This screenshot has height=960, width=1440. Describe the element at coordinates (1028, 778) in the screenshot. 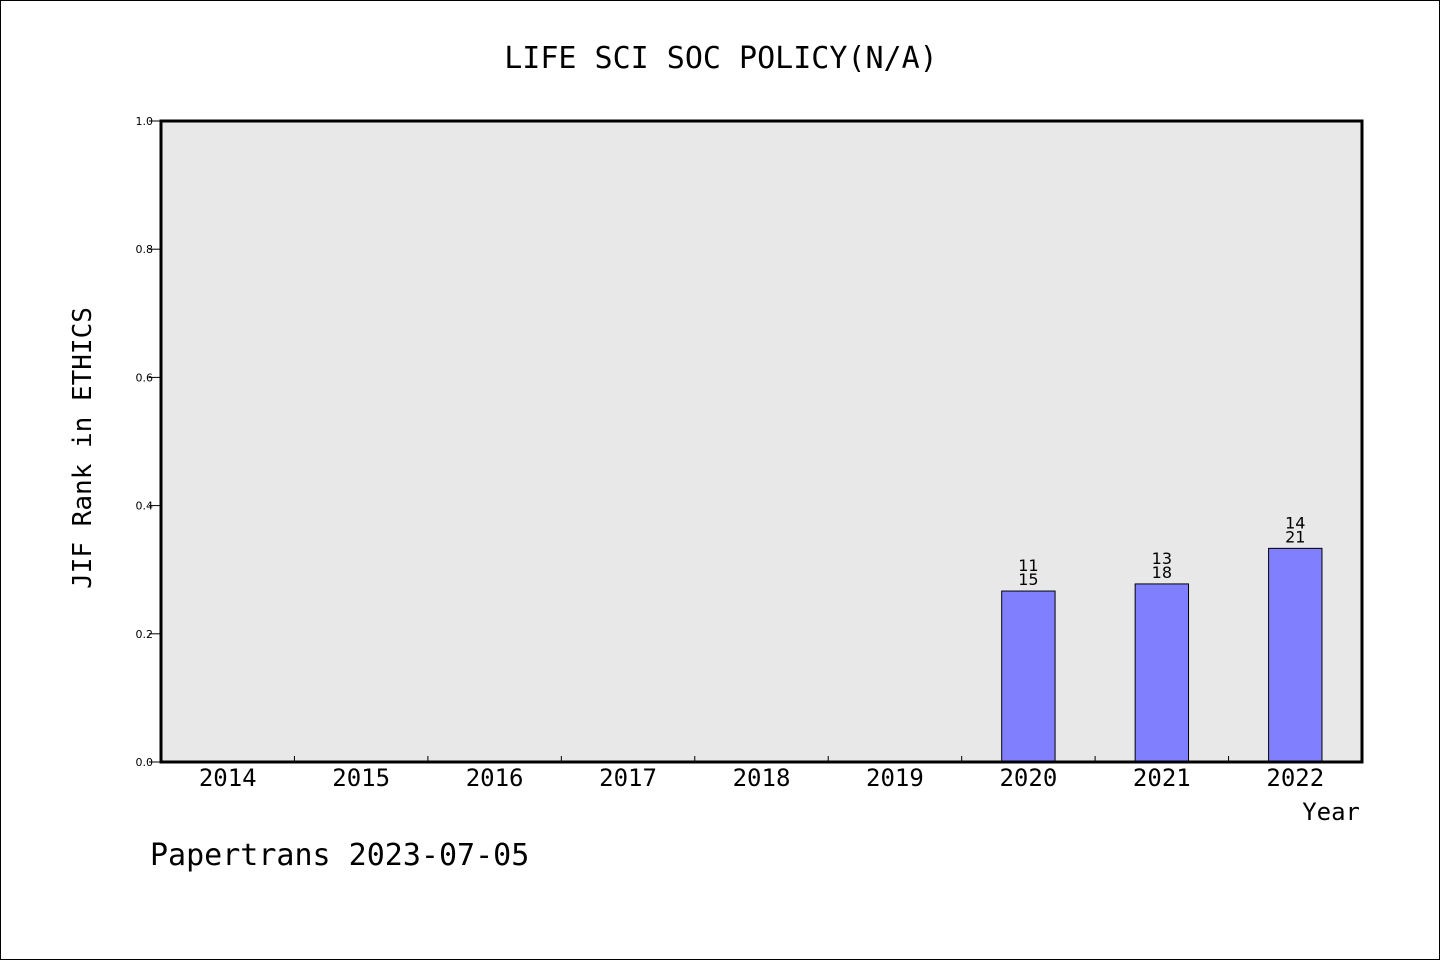

I see `x-tick-label: 2020` at that location.